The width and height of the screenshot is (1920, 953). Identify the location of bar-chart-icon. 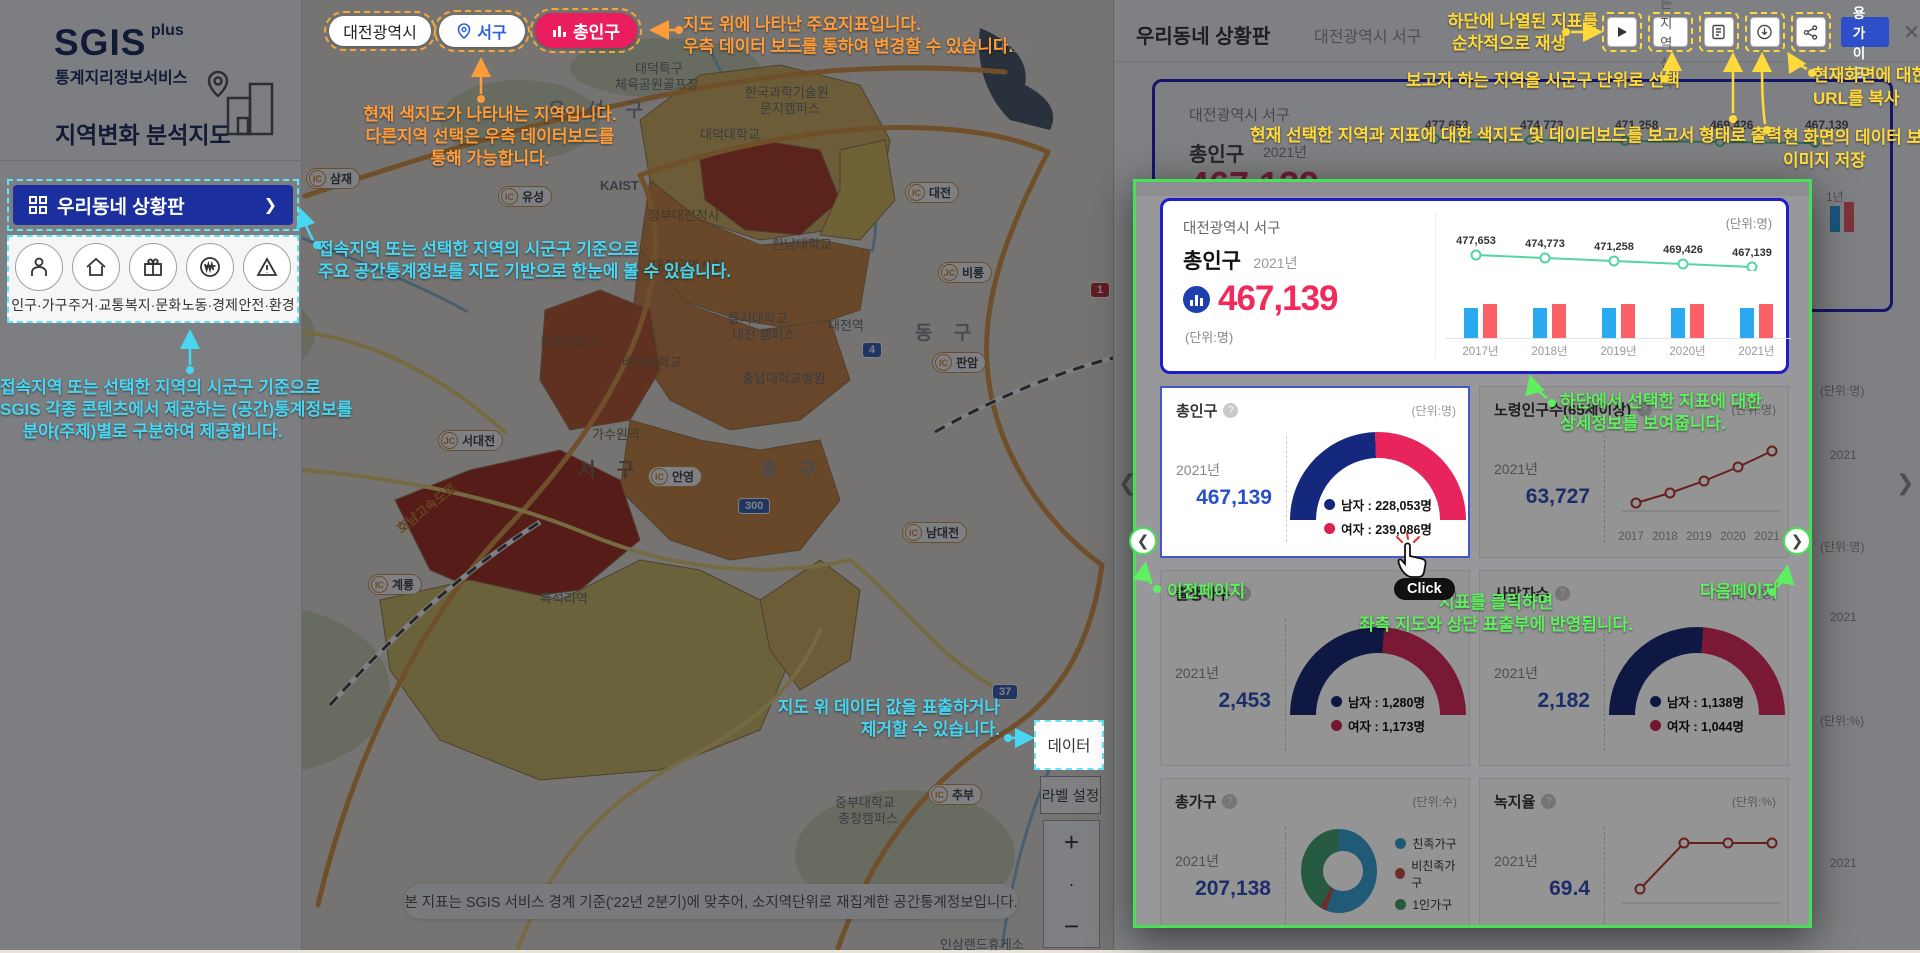
(559, 31).